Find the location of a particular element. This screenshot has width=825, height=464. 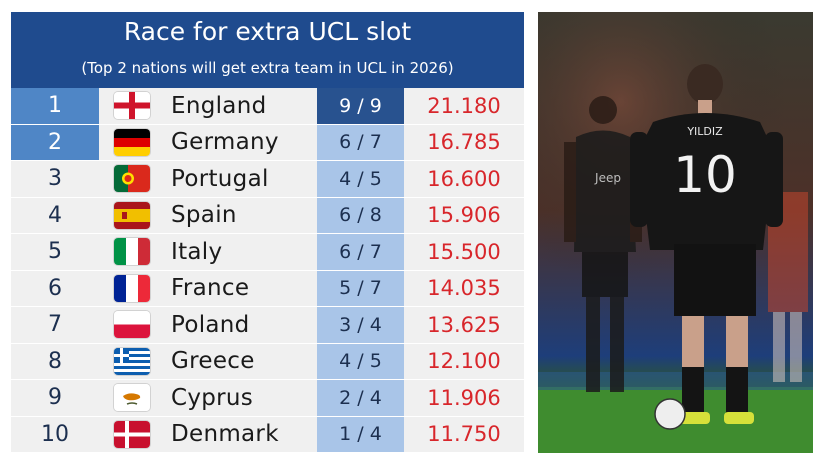

poland-flag-icon is located at coordinates (132, 324).